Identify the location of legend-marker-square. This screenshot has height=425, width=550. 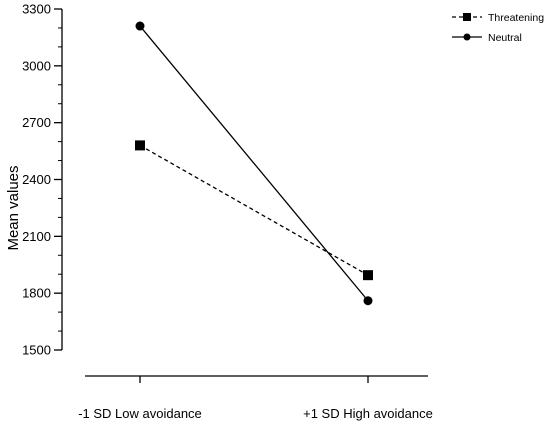
(467, 17).